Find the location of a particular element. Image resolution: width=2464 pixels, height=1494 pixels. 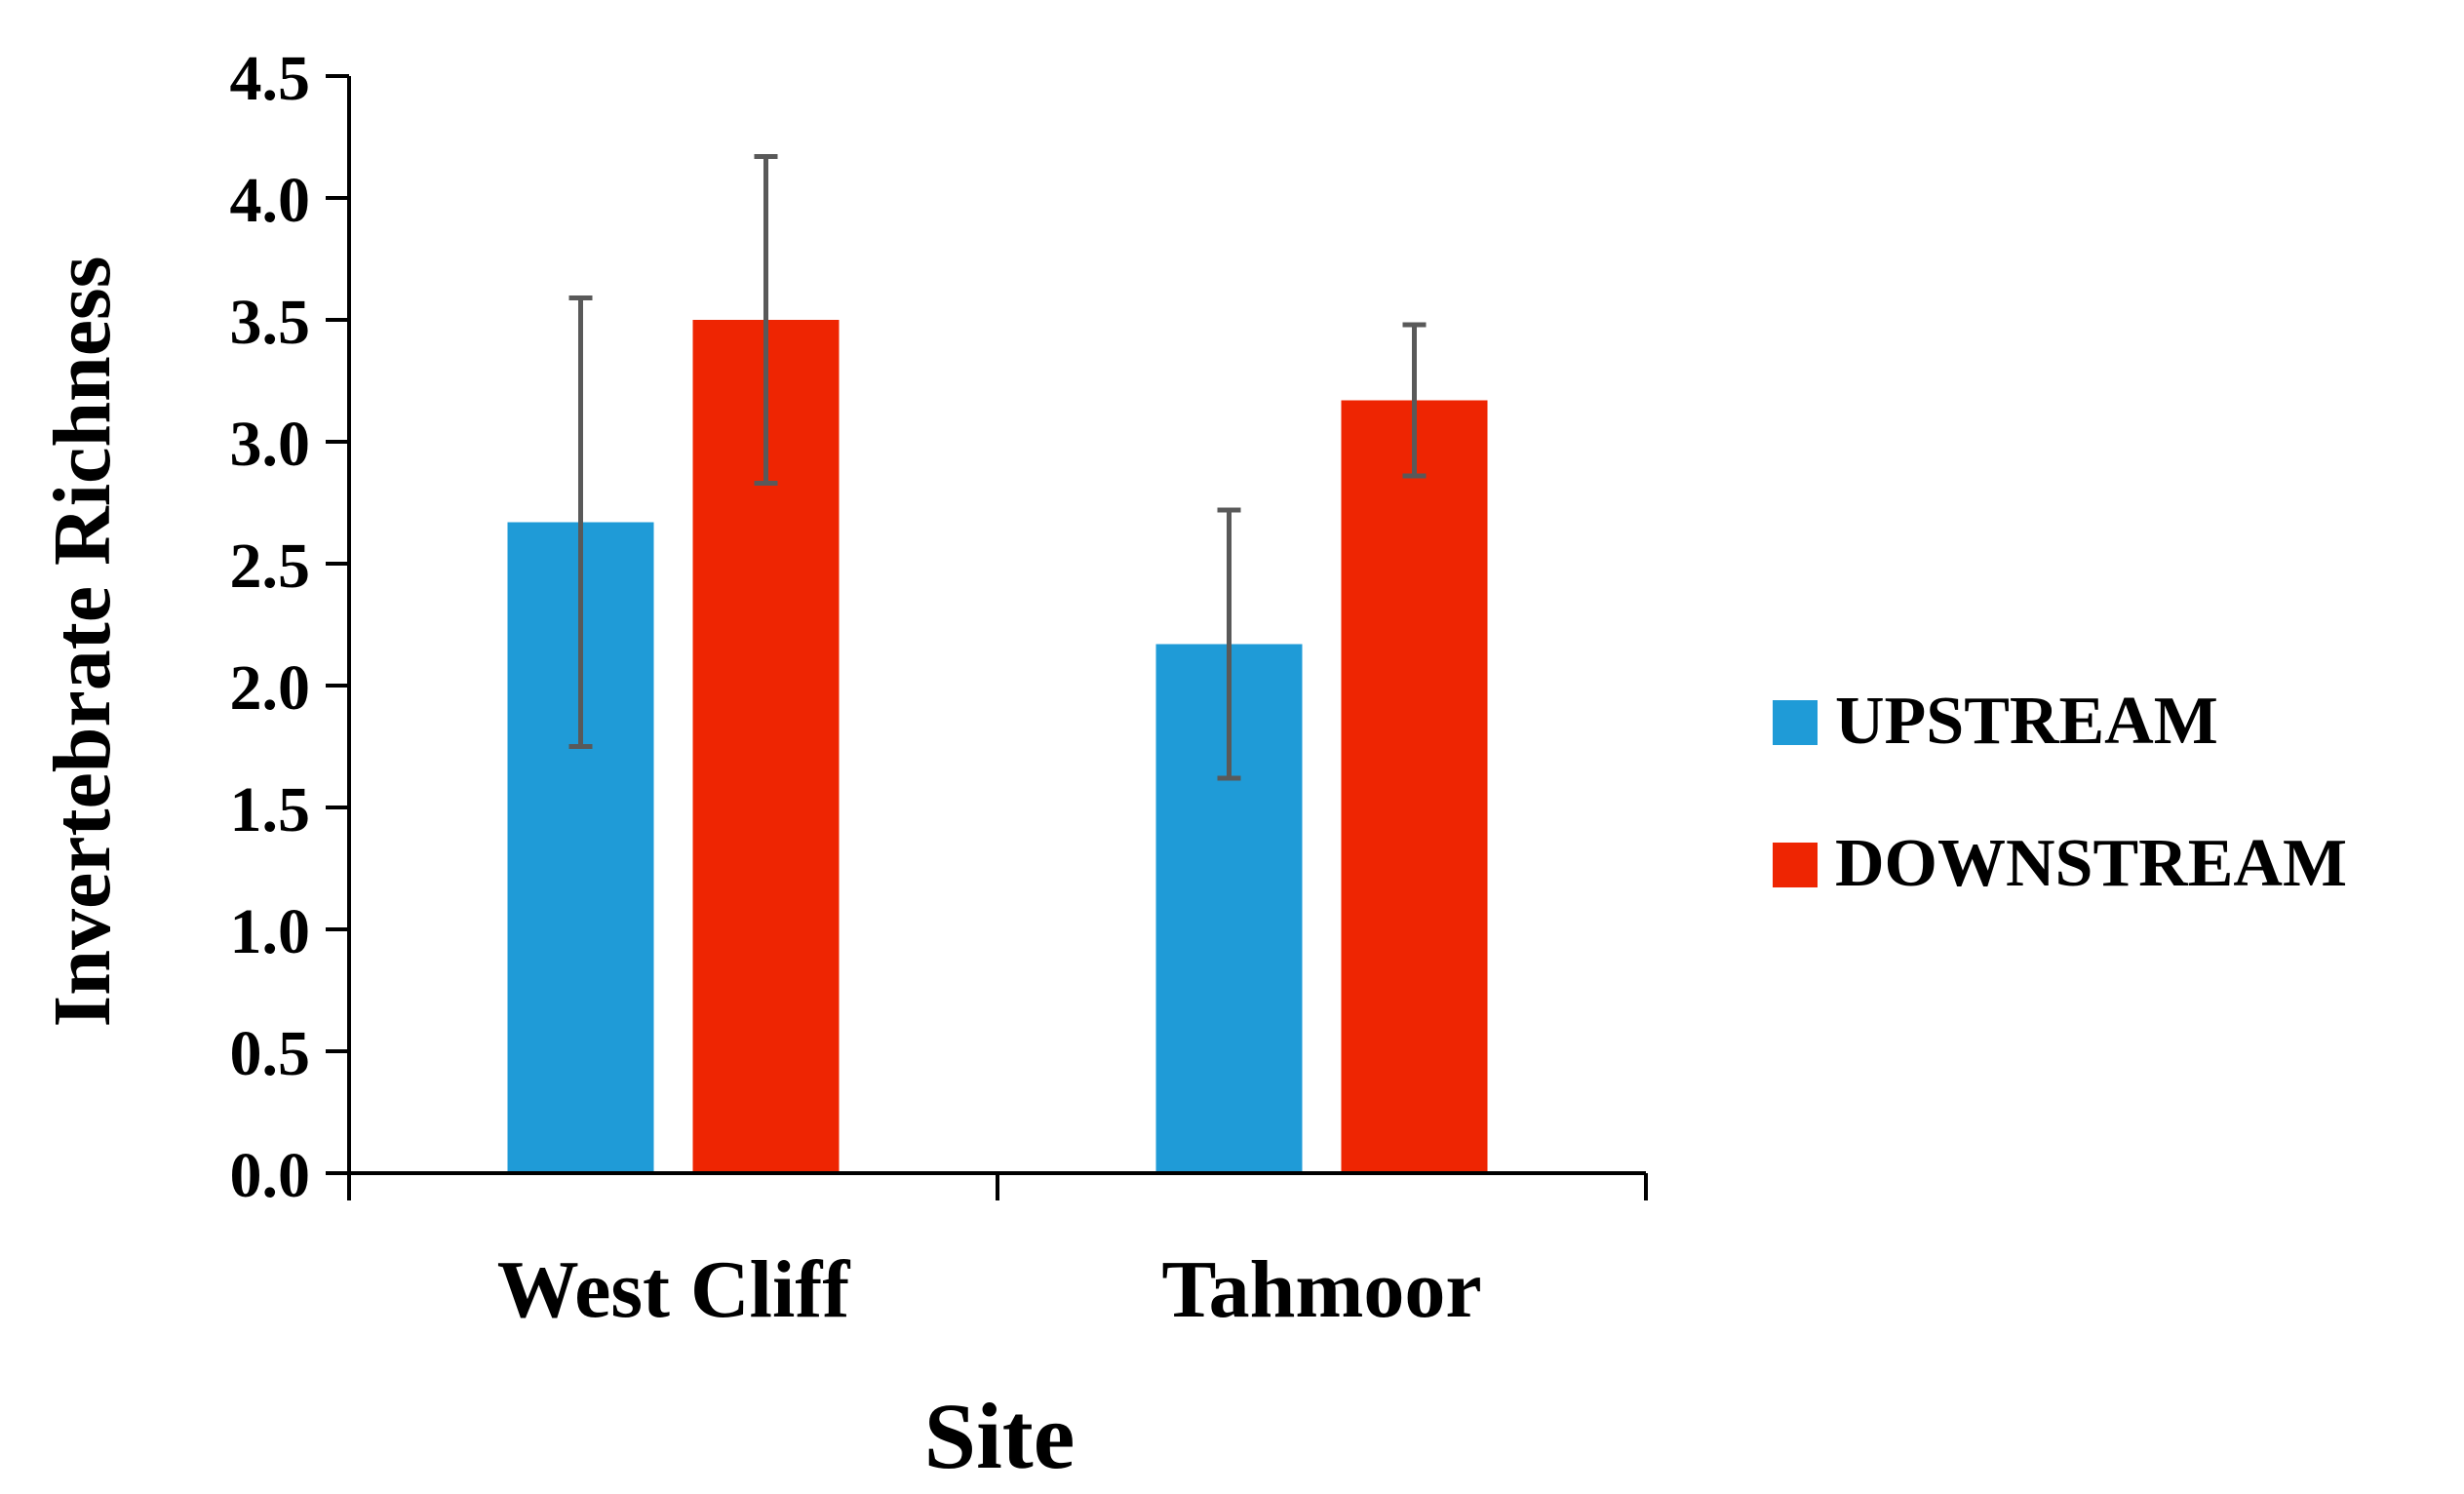

y-tick-label: 1.5 is located at coordinates (270, 810).